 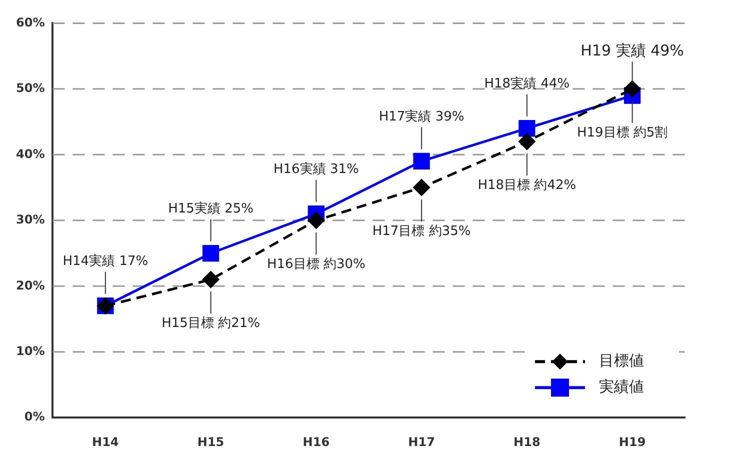 I want to click on x-tick-label: H14, so click(x=105, y=441).